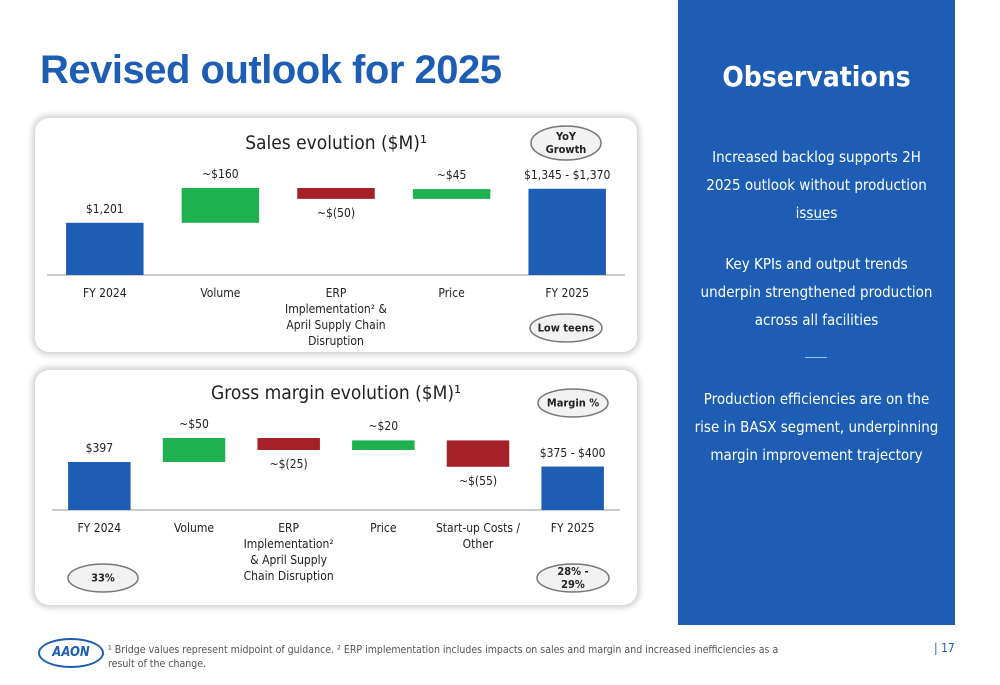 This screenshot has width=1000, height=685. Describe the element at coordinates (336, 212) in the screenshot. I see `value-label: ~$(50)` at that location.